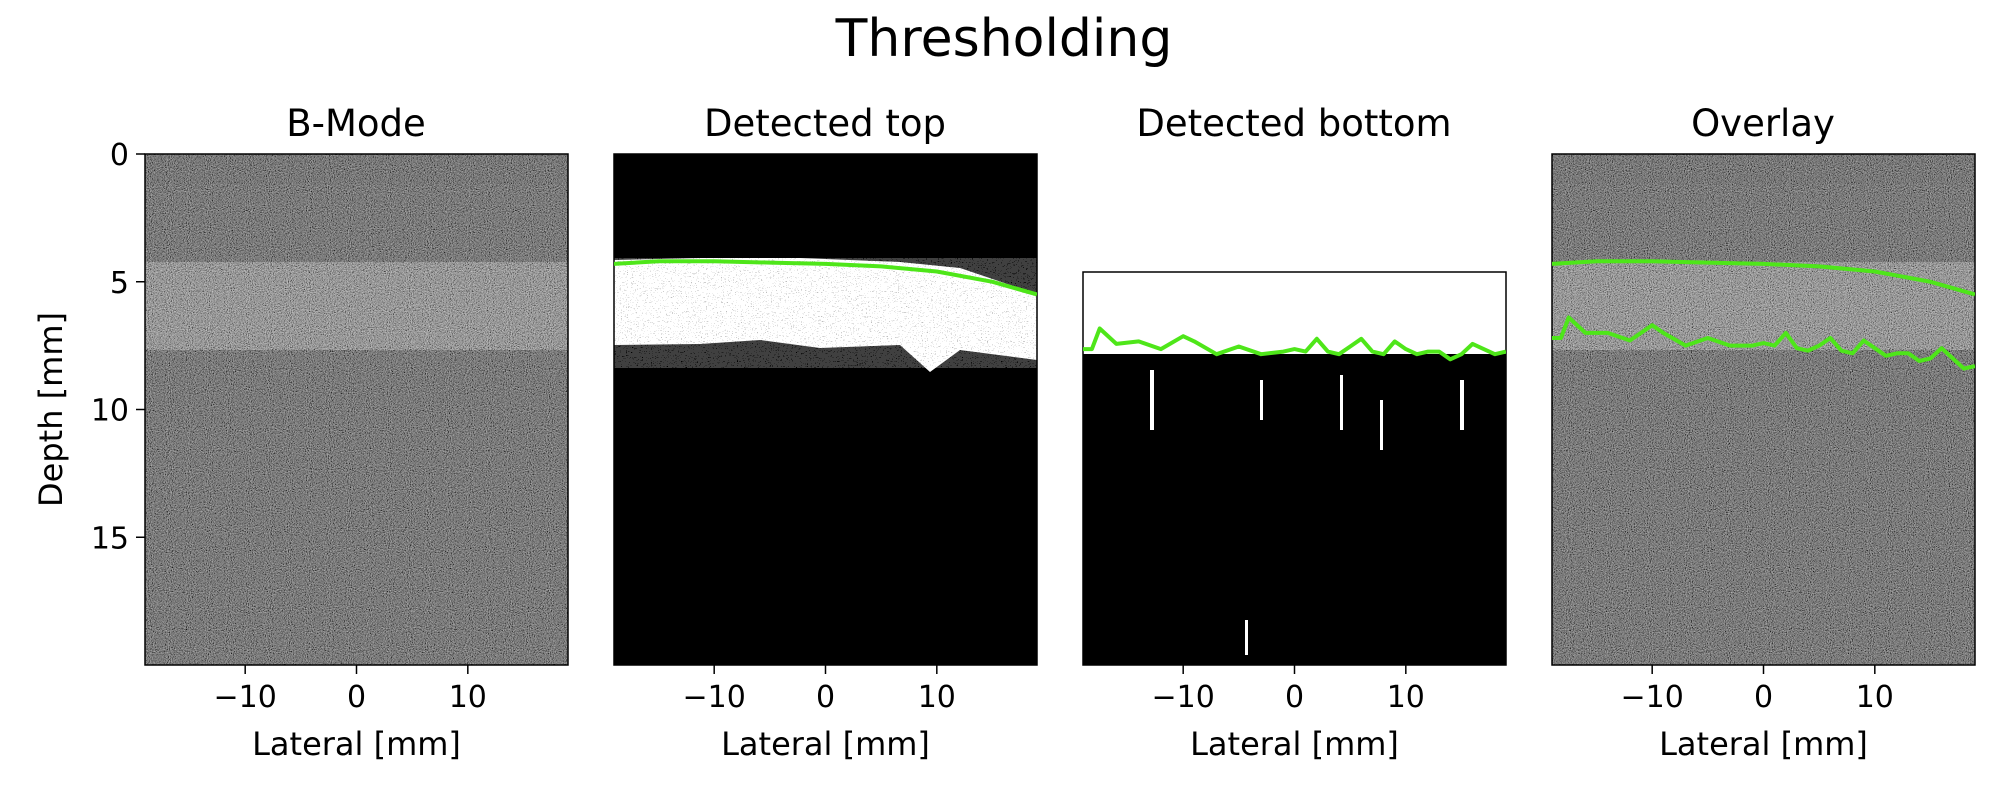 The image size is (2000, 800). I want to click on detected-top-mask, so click(825, 409).